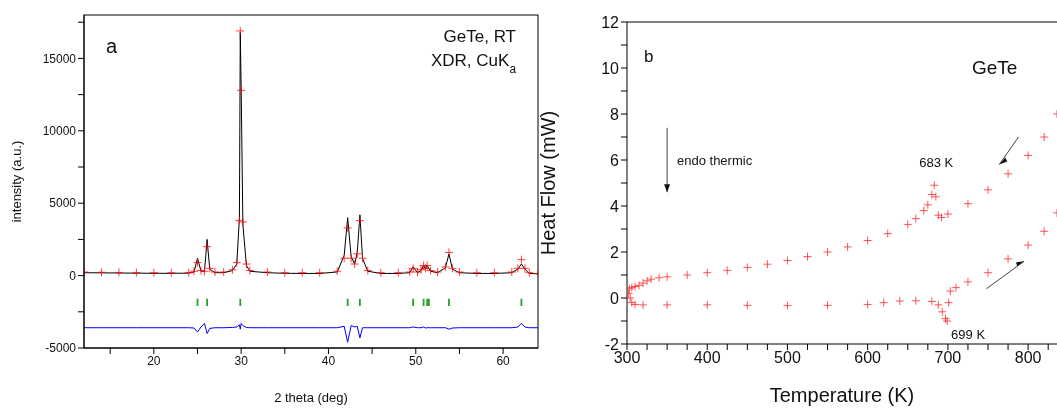 The height and width of the screenshot is (410, 1057). Describe the element at coordinates (328, 360) in the screenshot. I see `x-tick-label: 40` at that location.